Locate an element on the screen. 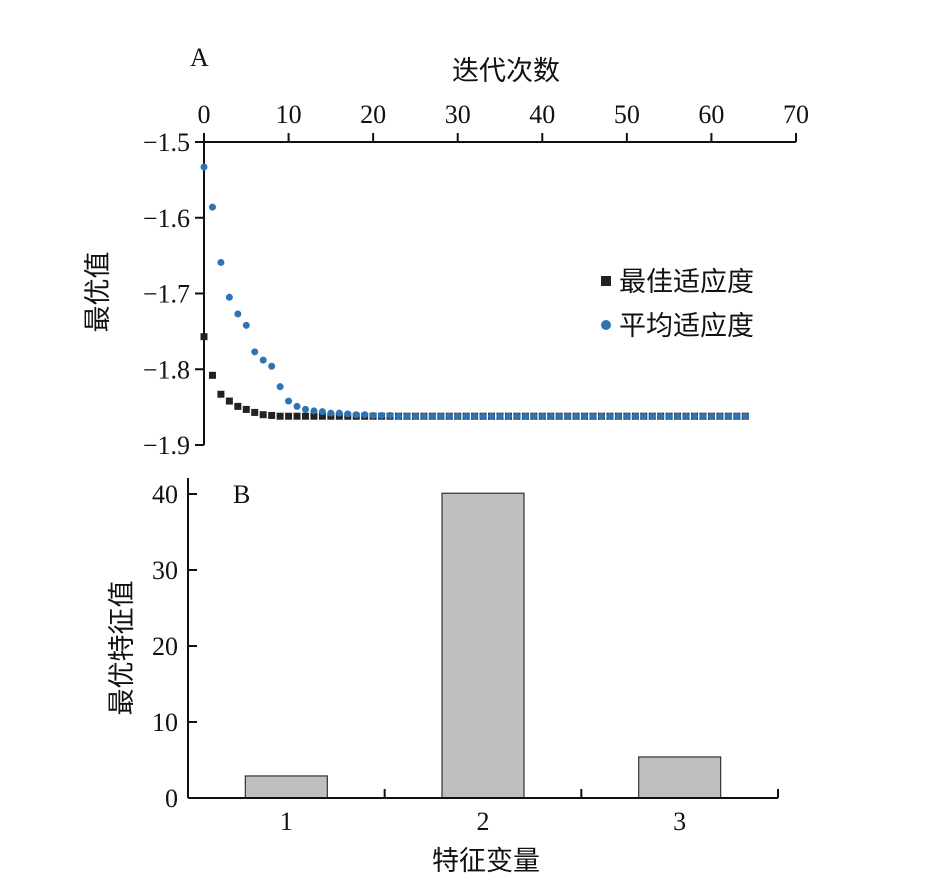  legend-circle-marker is located at coordinates (606, 325).